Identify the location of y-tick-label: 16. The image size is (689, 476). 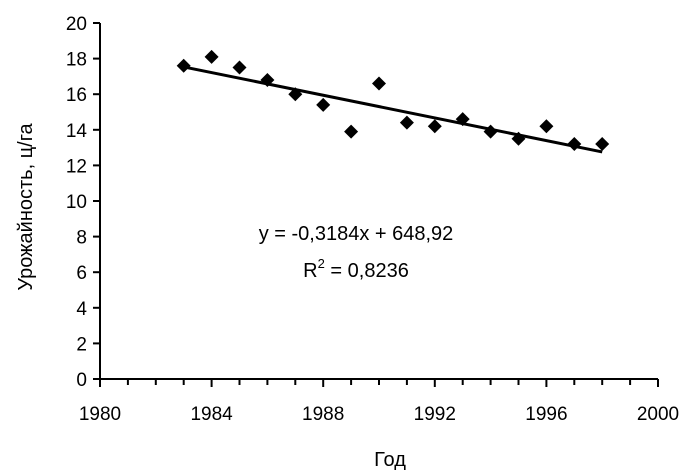
(76, 95).